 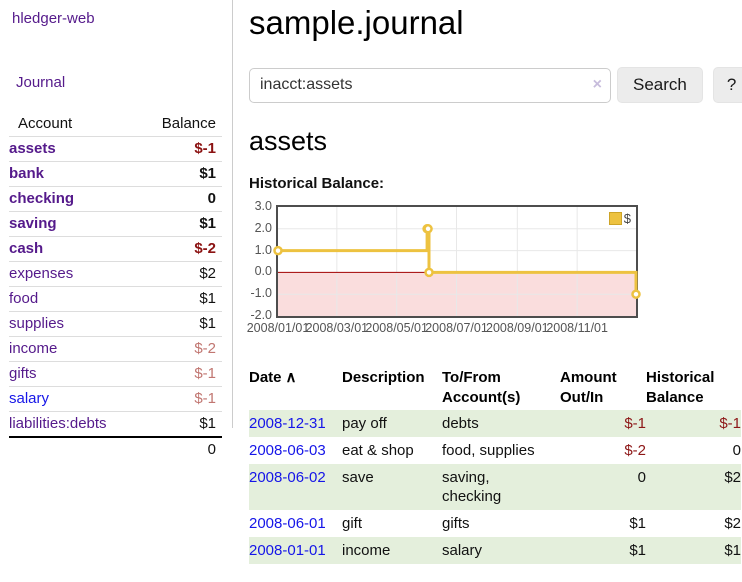 I want to click on transaction-accounts: food, supplies, so click(x=488, y=450).